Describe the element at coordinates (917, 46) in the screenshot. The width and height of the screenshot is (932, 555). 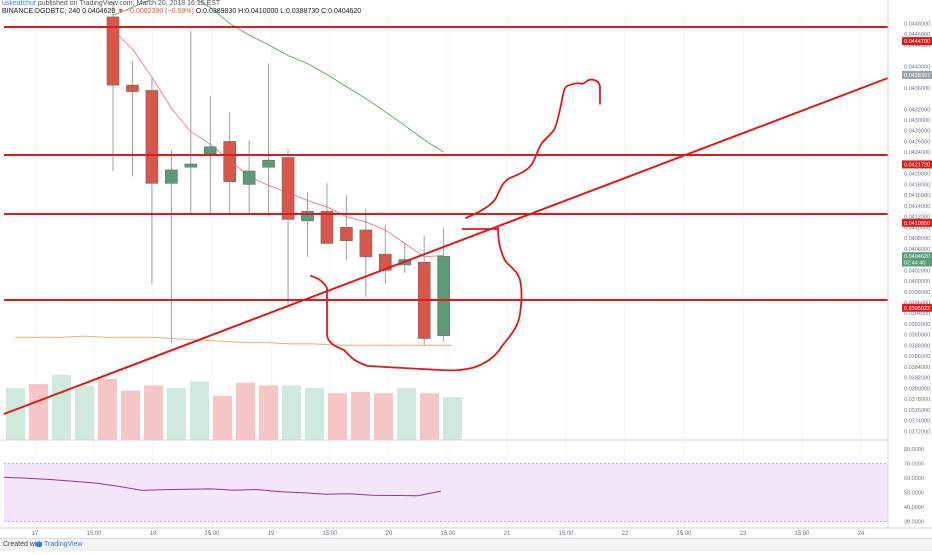
I see `price-tick-label: 0.0444000` at that location.